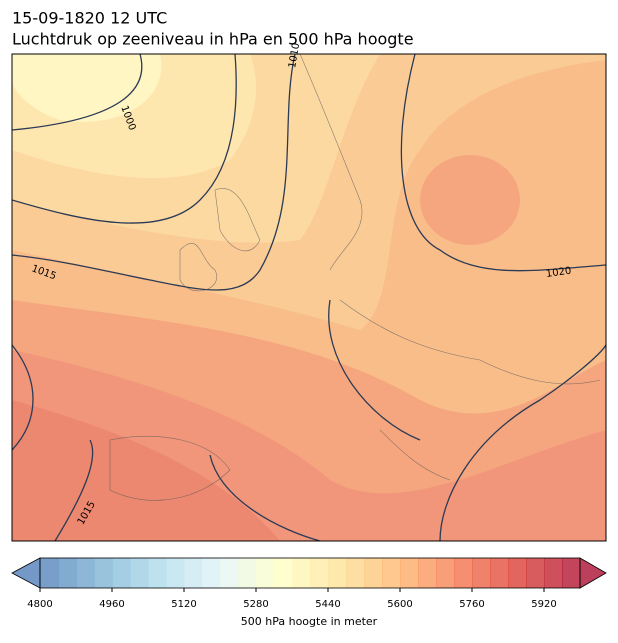 The height and width of the screenshot is (643, 618). I want to click on colorbar-frame, so click(310, 573).